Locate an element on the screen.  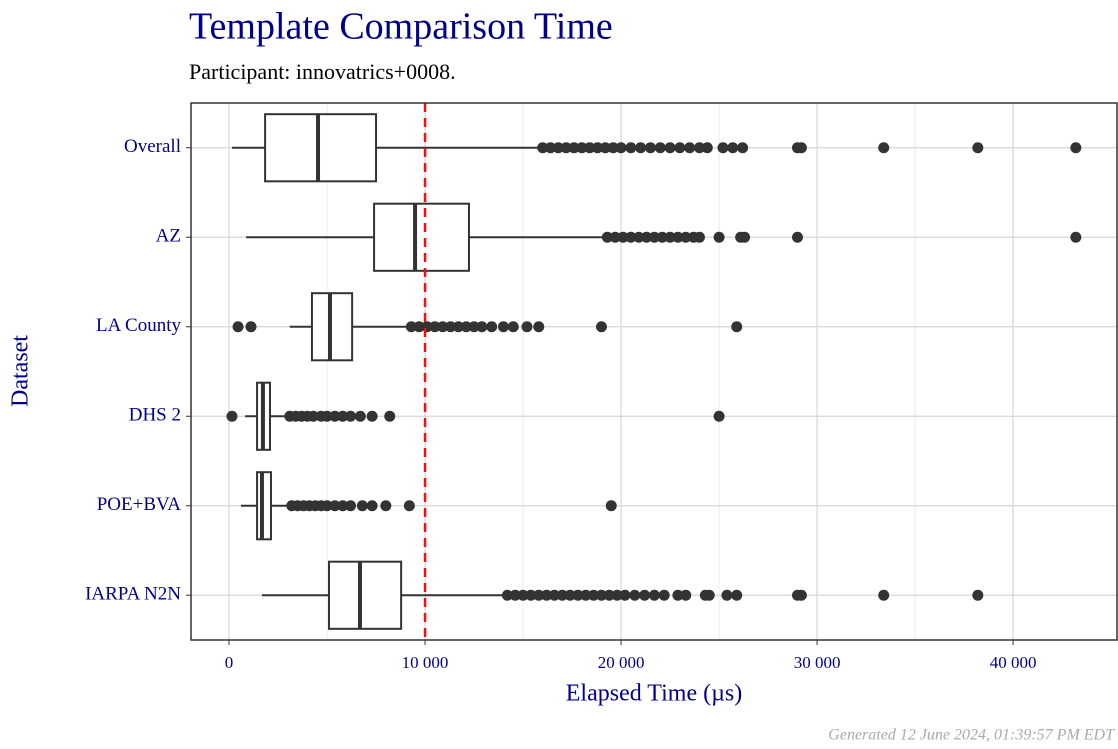
x-axis-label: Elapsed Time (µs) is located at coordinates (654, 694).